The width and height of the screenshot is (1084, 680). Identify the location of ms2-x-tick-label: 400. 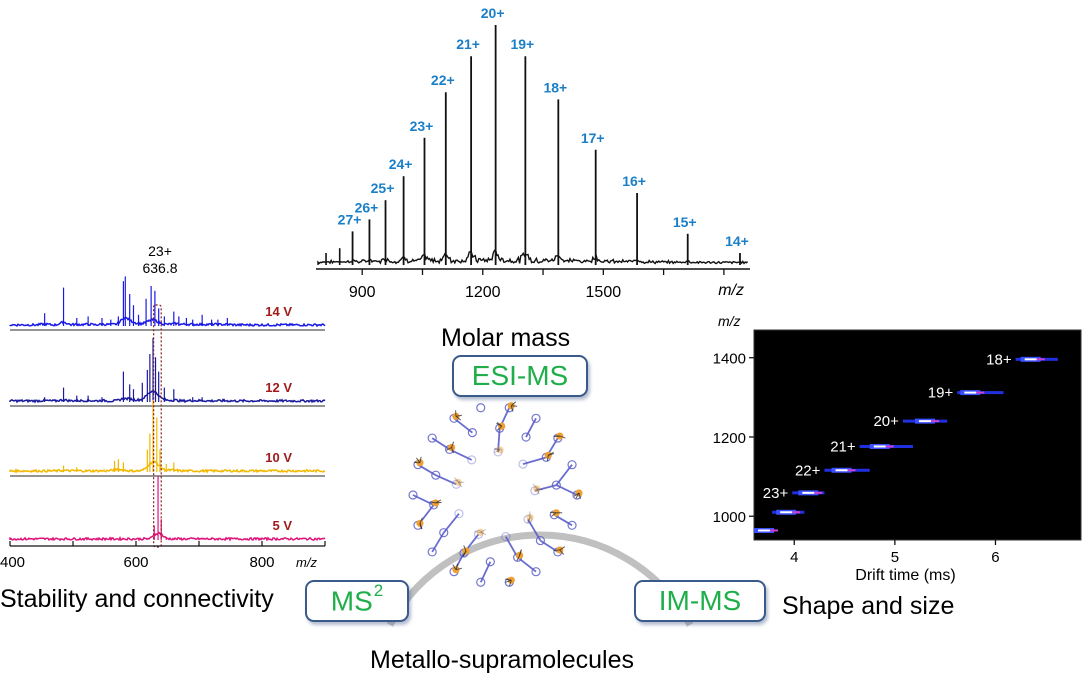
(12, 562).